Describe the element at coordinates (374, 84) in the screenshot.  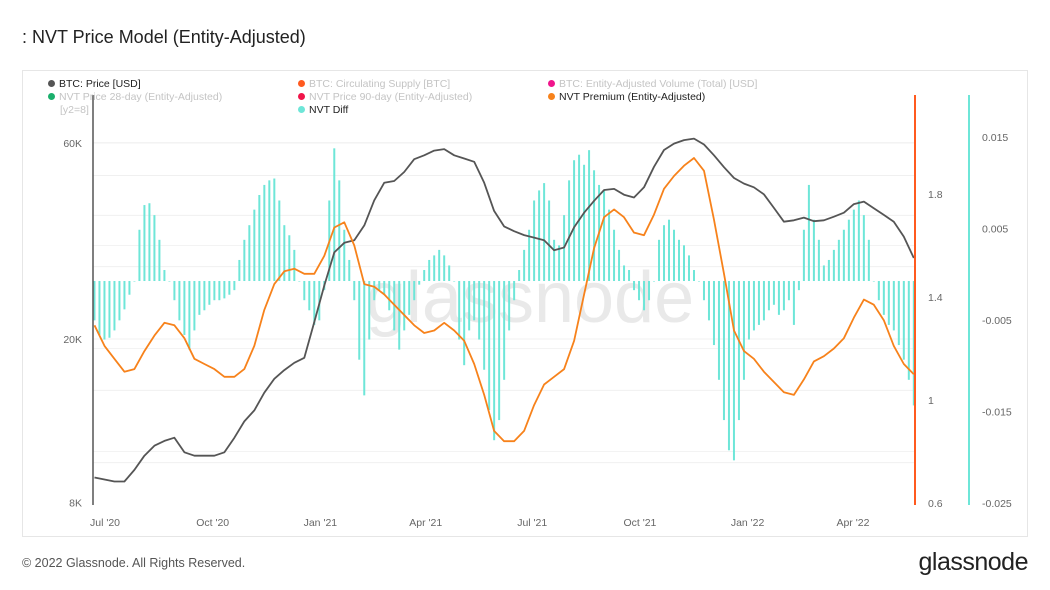
I see `legend-item: BTC: Circulating Supply [BTC]` at that location.